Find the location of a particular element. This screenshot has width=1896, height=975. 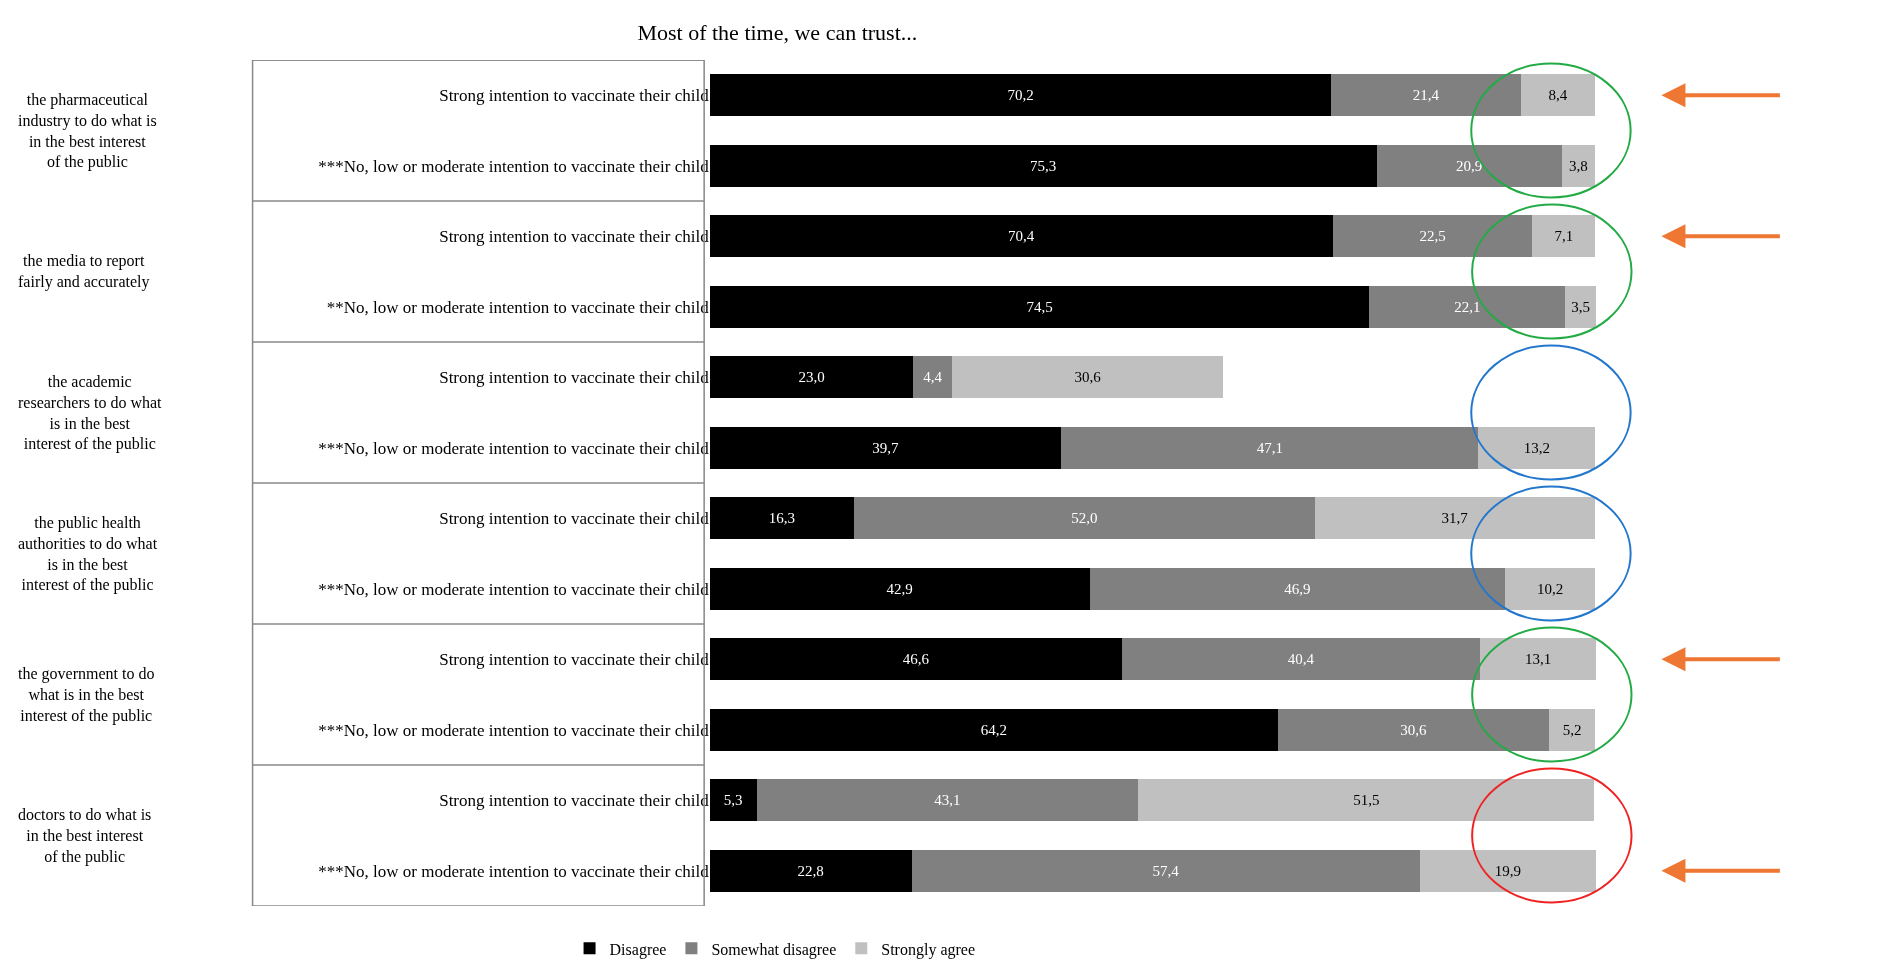

data-label: 7,1 is located at coordinates (1564, 236).